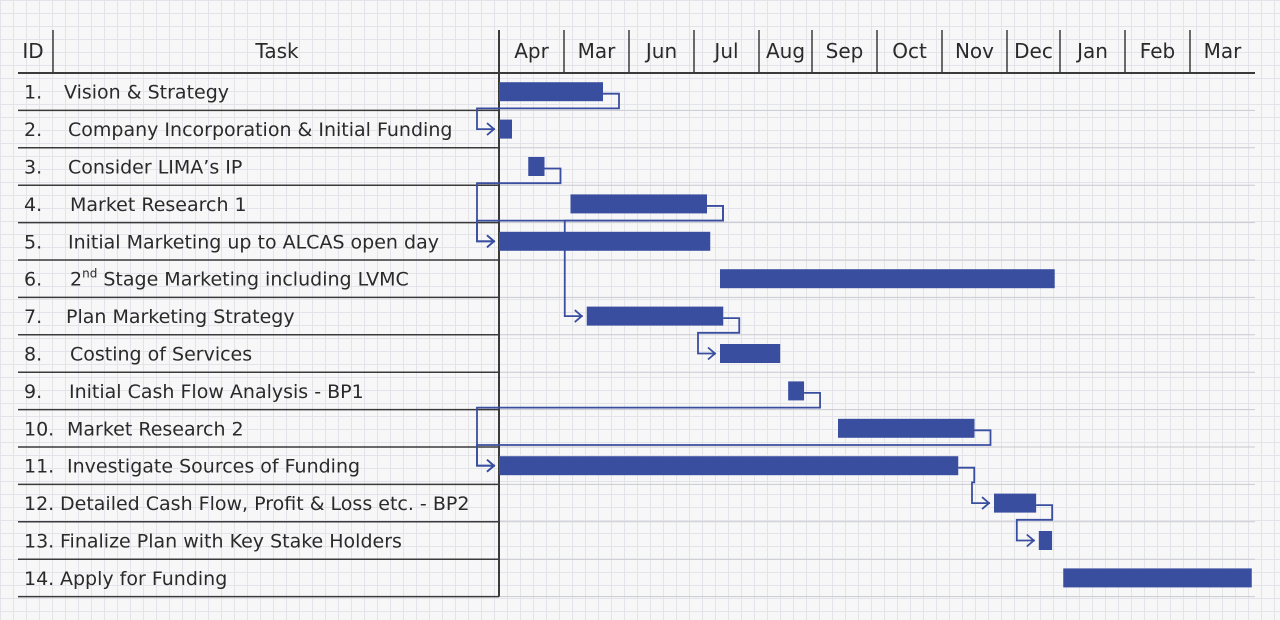  I want to click on task-number: 10., so click(39, 429).